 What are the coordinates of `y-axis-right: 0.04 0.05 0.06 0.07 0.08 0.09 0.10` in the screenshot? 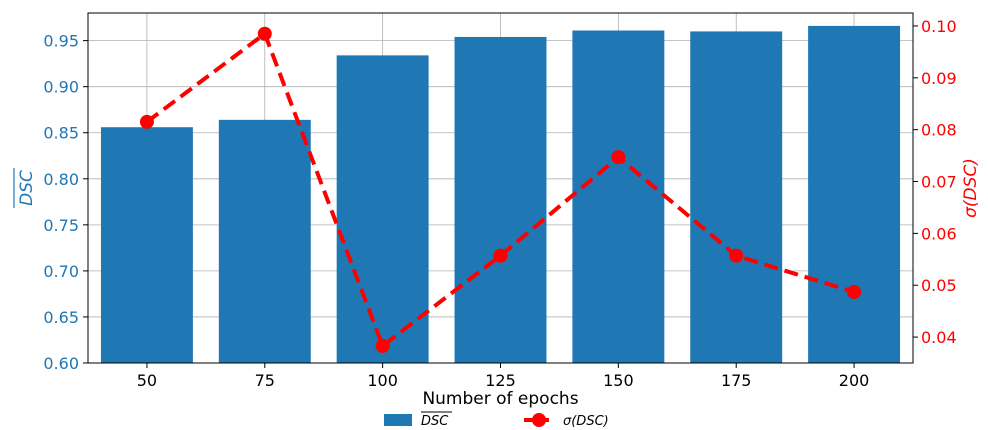 It's located at (935, 182).